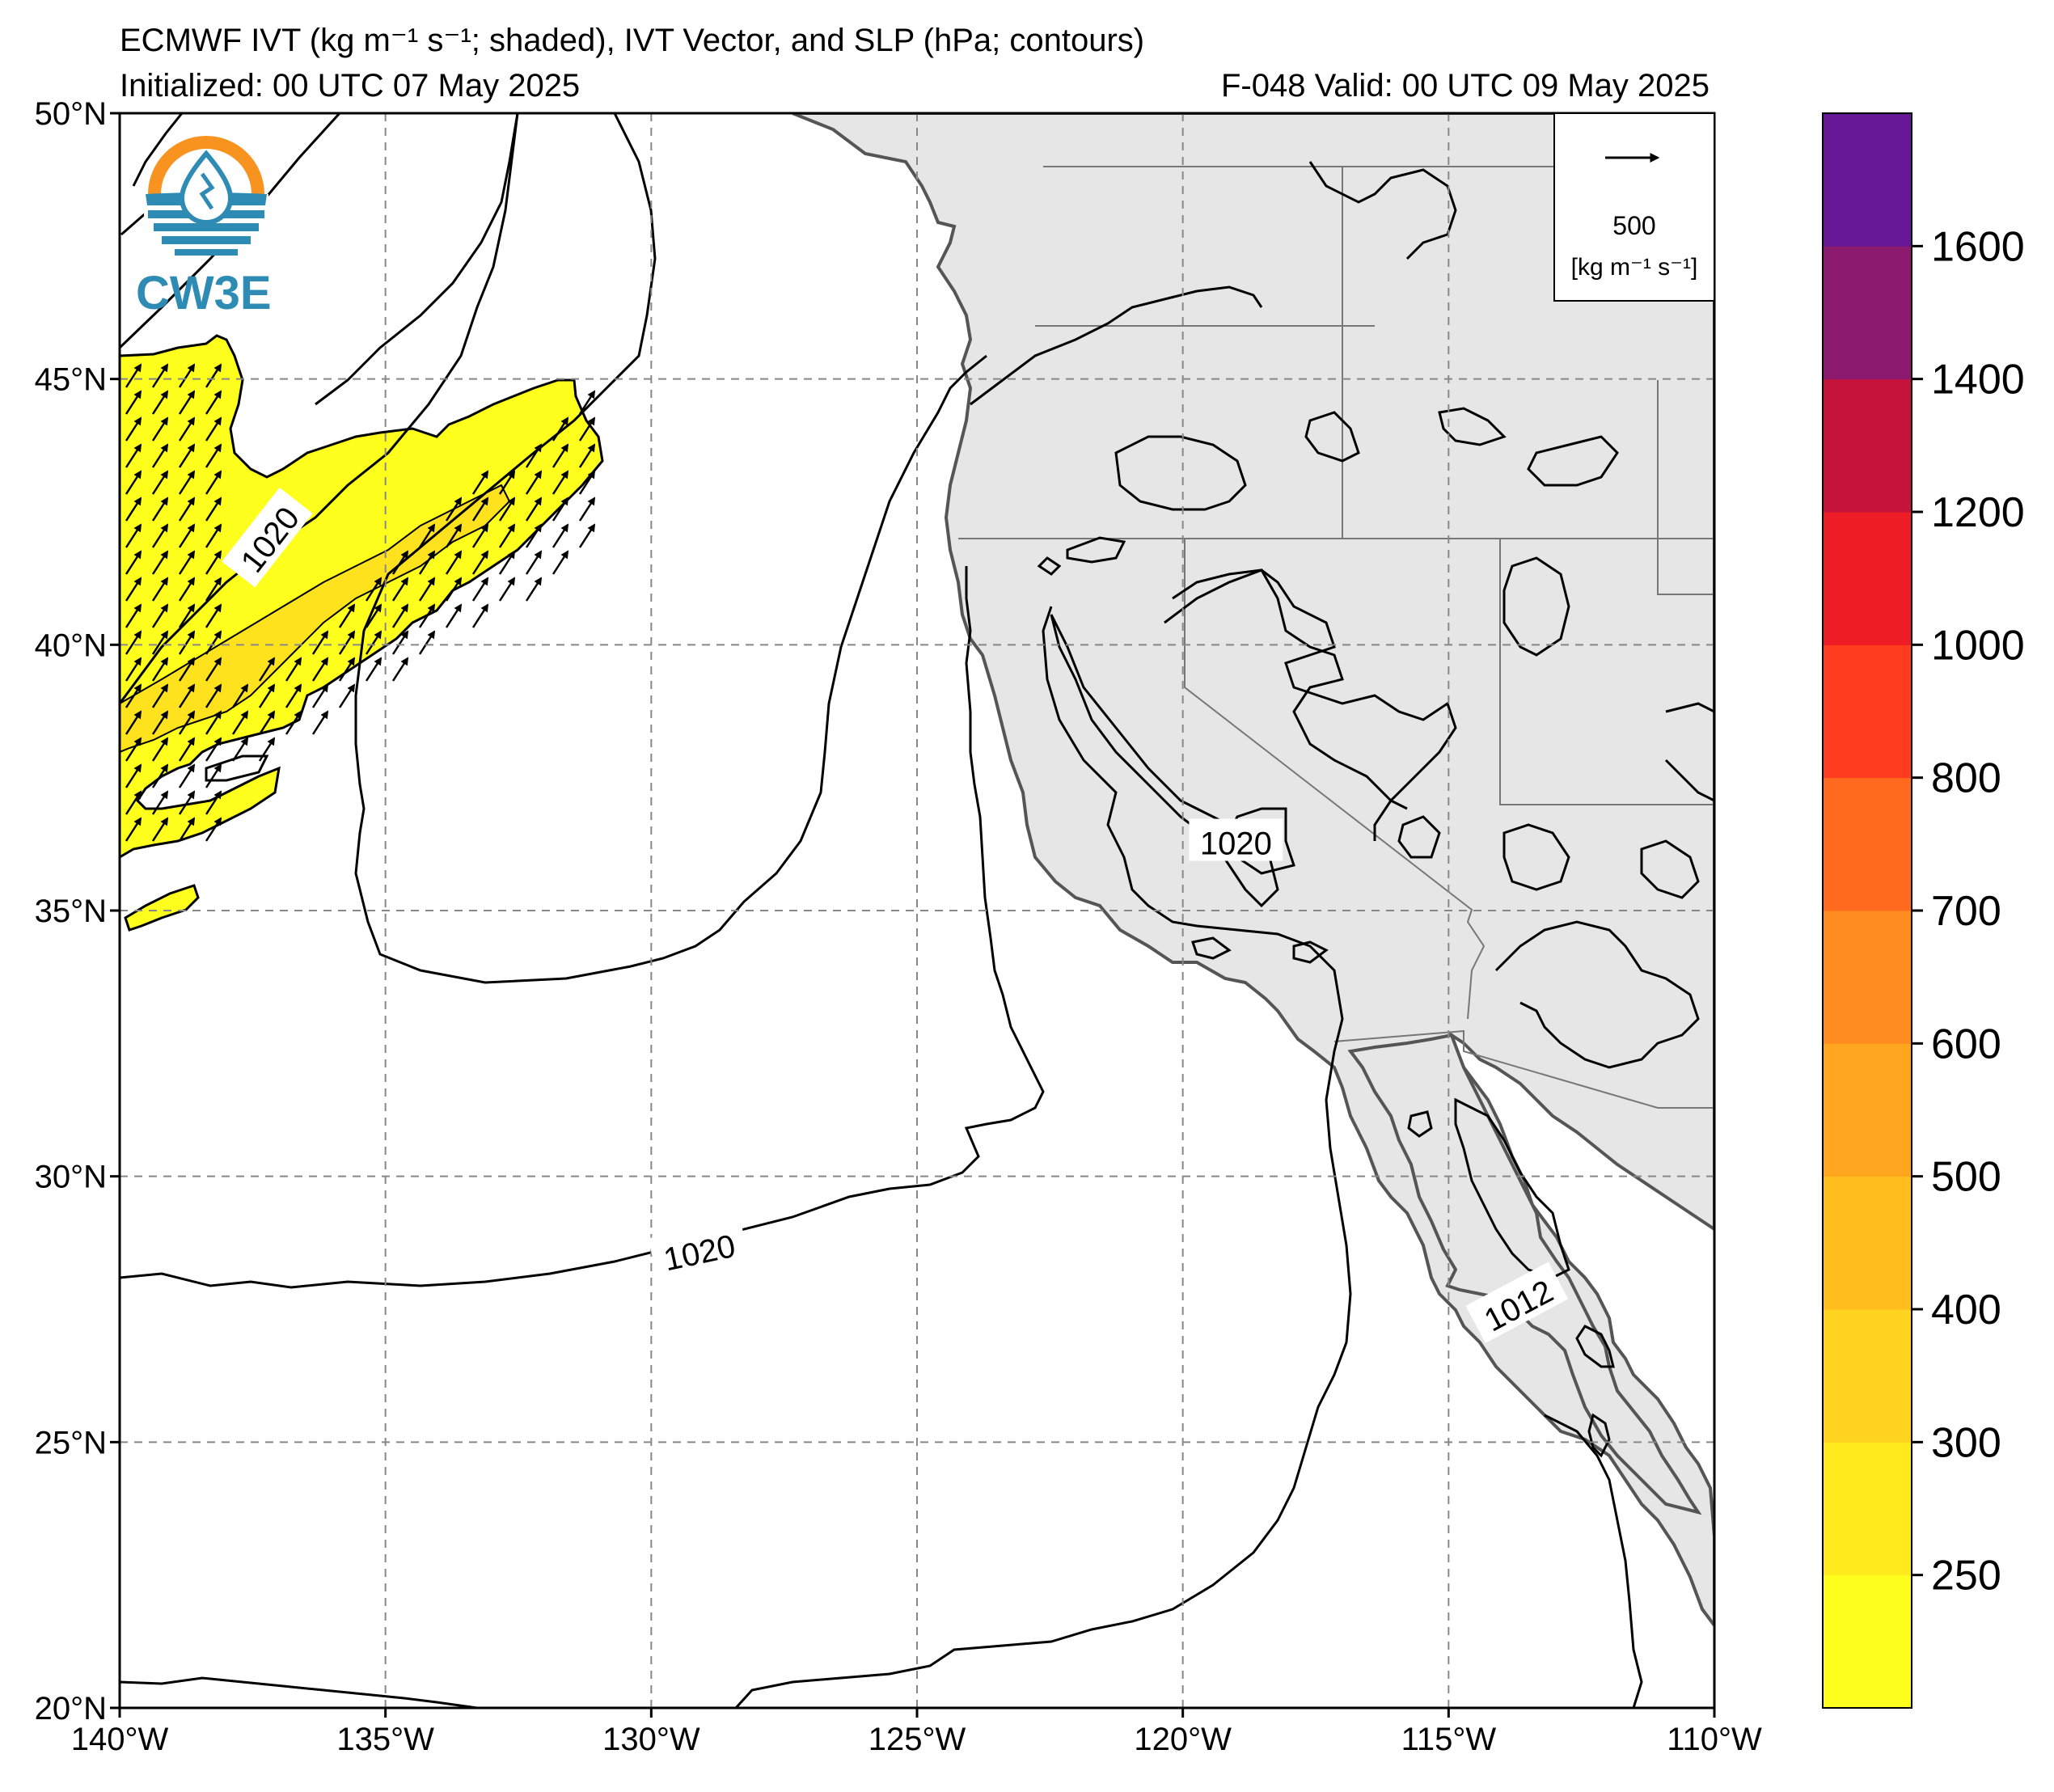 Image resolution: width=2054 pixels, height=1792 pixels. What do you see at coordinates (120, 1739) in the screenshot?
I see `lon-tick-label: 140°W` at bounding box center [120, 1739].